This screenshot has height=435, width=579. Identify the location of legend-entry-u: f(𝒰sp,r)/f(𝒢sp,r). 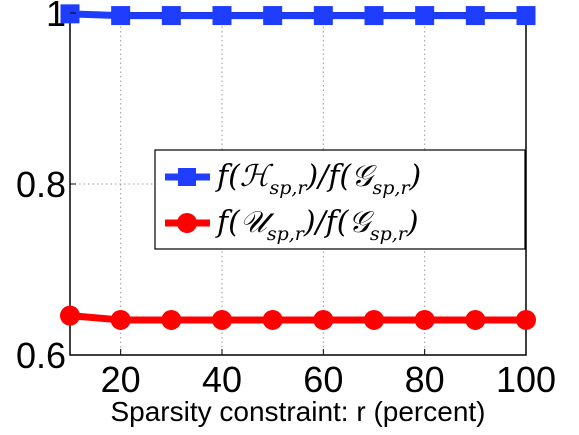
(292, 225).